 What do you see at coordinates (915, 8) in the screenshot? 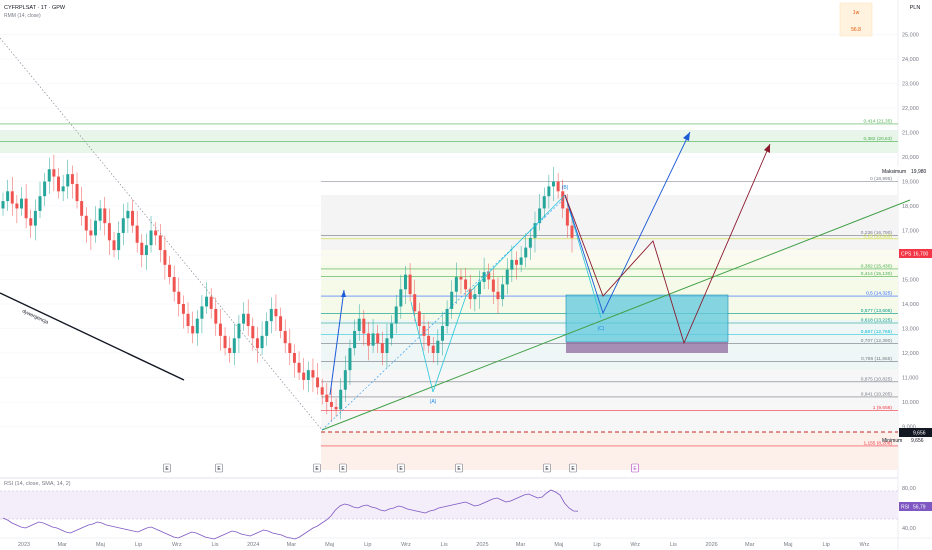
I see `currency-label: PLN` at bounding box center [915, 8].